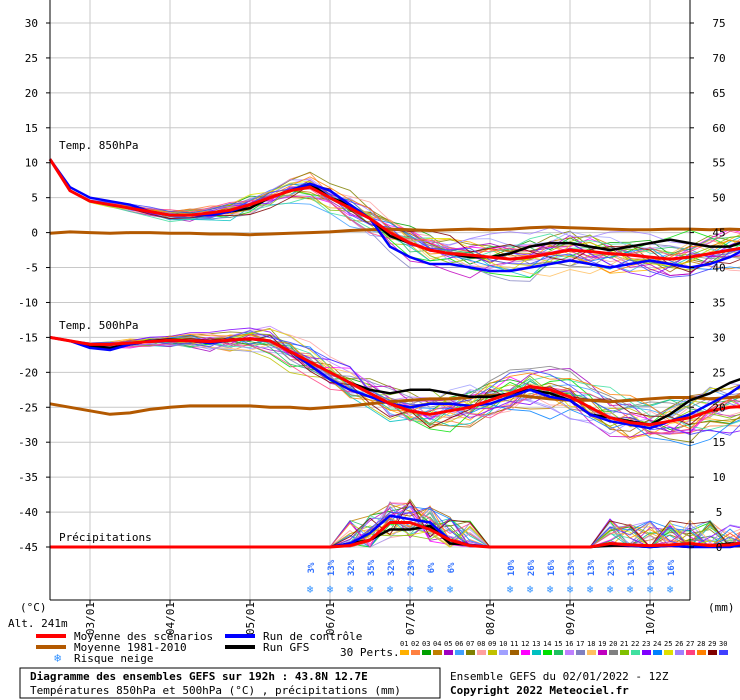 This screenshot has width=740, height=700. I want to click on pert-legend-number: 26, so click(679, 644).